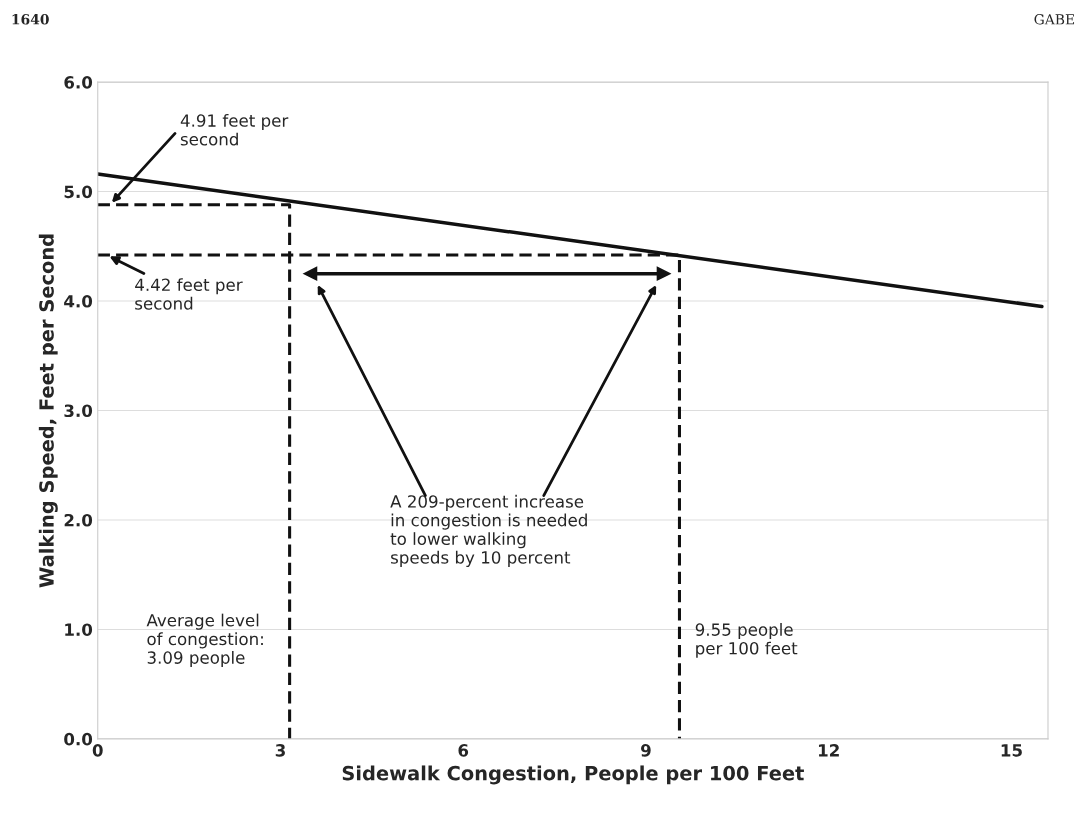 Image resolution: width=1086 pixels, height=821 pixels. Describe the element at coordinates (97, 750) in the screenshot. I see `x-tick-label: 0` at that location.